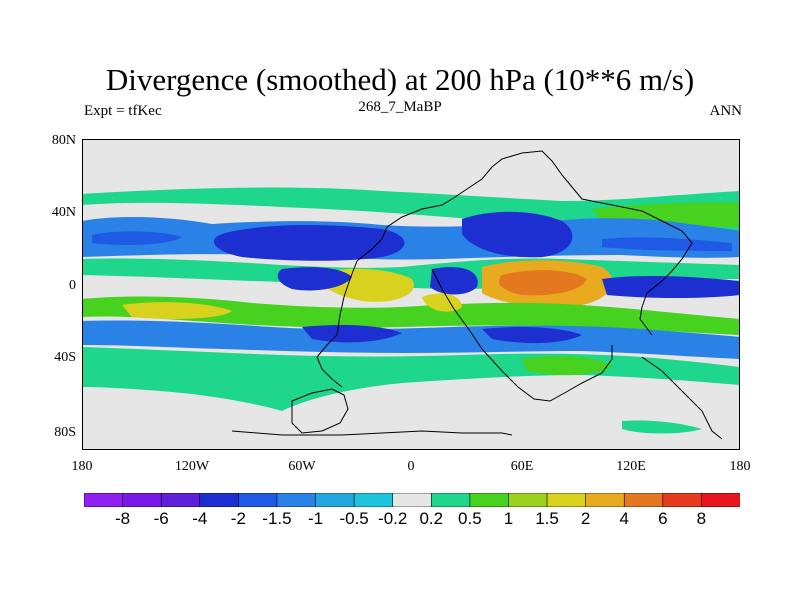 The image size is (800, 600). What do you see at coordinates (354, 518) in the screenshot?
I see `colorbar-label: -0.5` at bounding box center [354, 518].